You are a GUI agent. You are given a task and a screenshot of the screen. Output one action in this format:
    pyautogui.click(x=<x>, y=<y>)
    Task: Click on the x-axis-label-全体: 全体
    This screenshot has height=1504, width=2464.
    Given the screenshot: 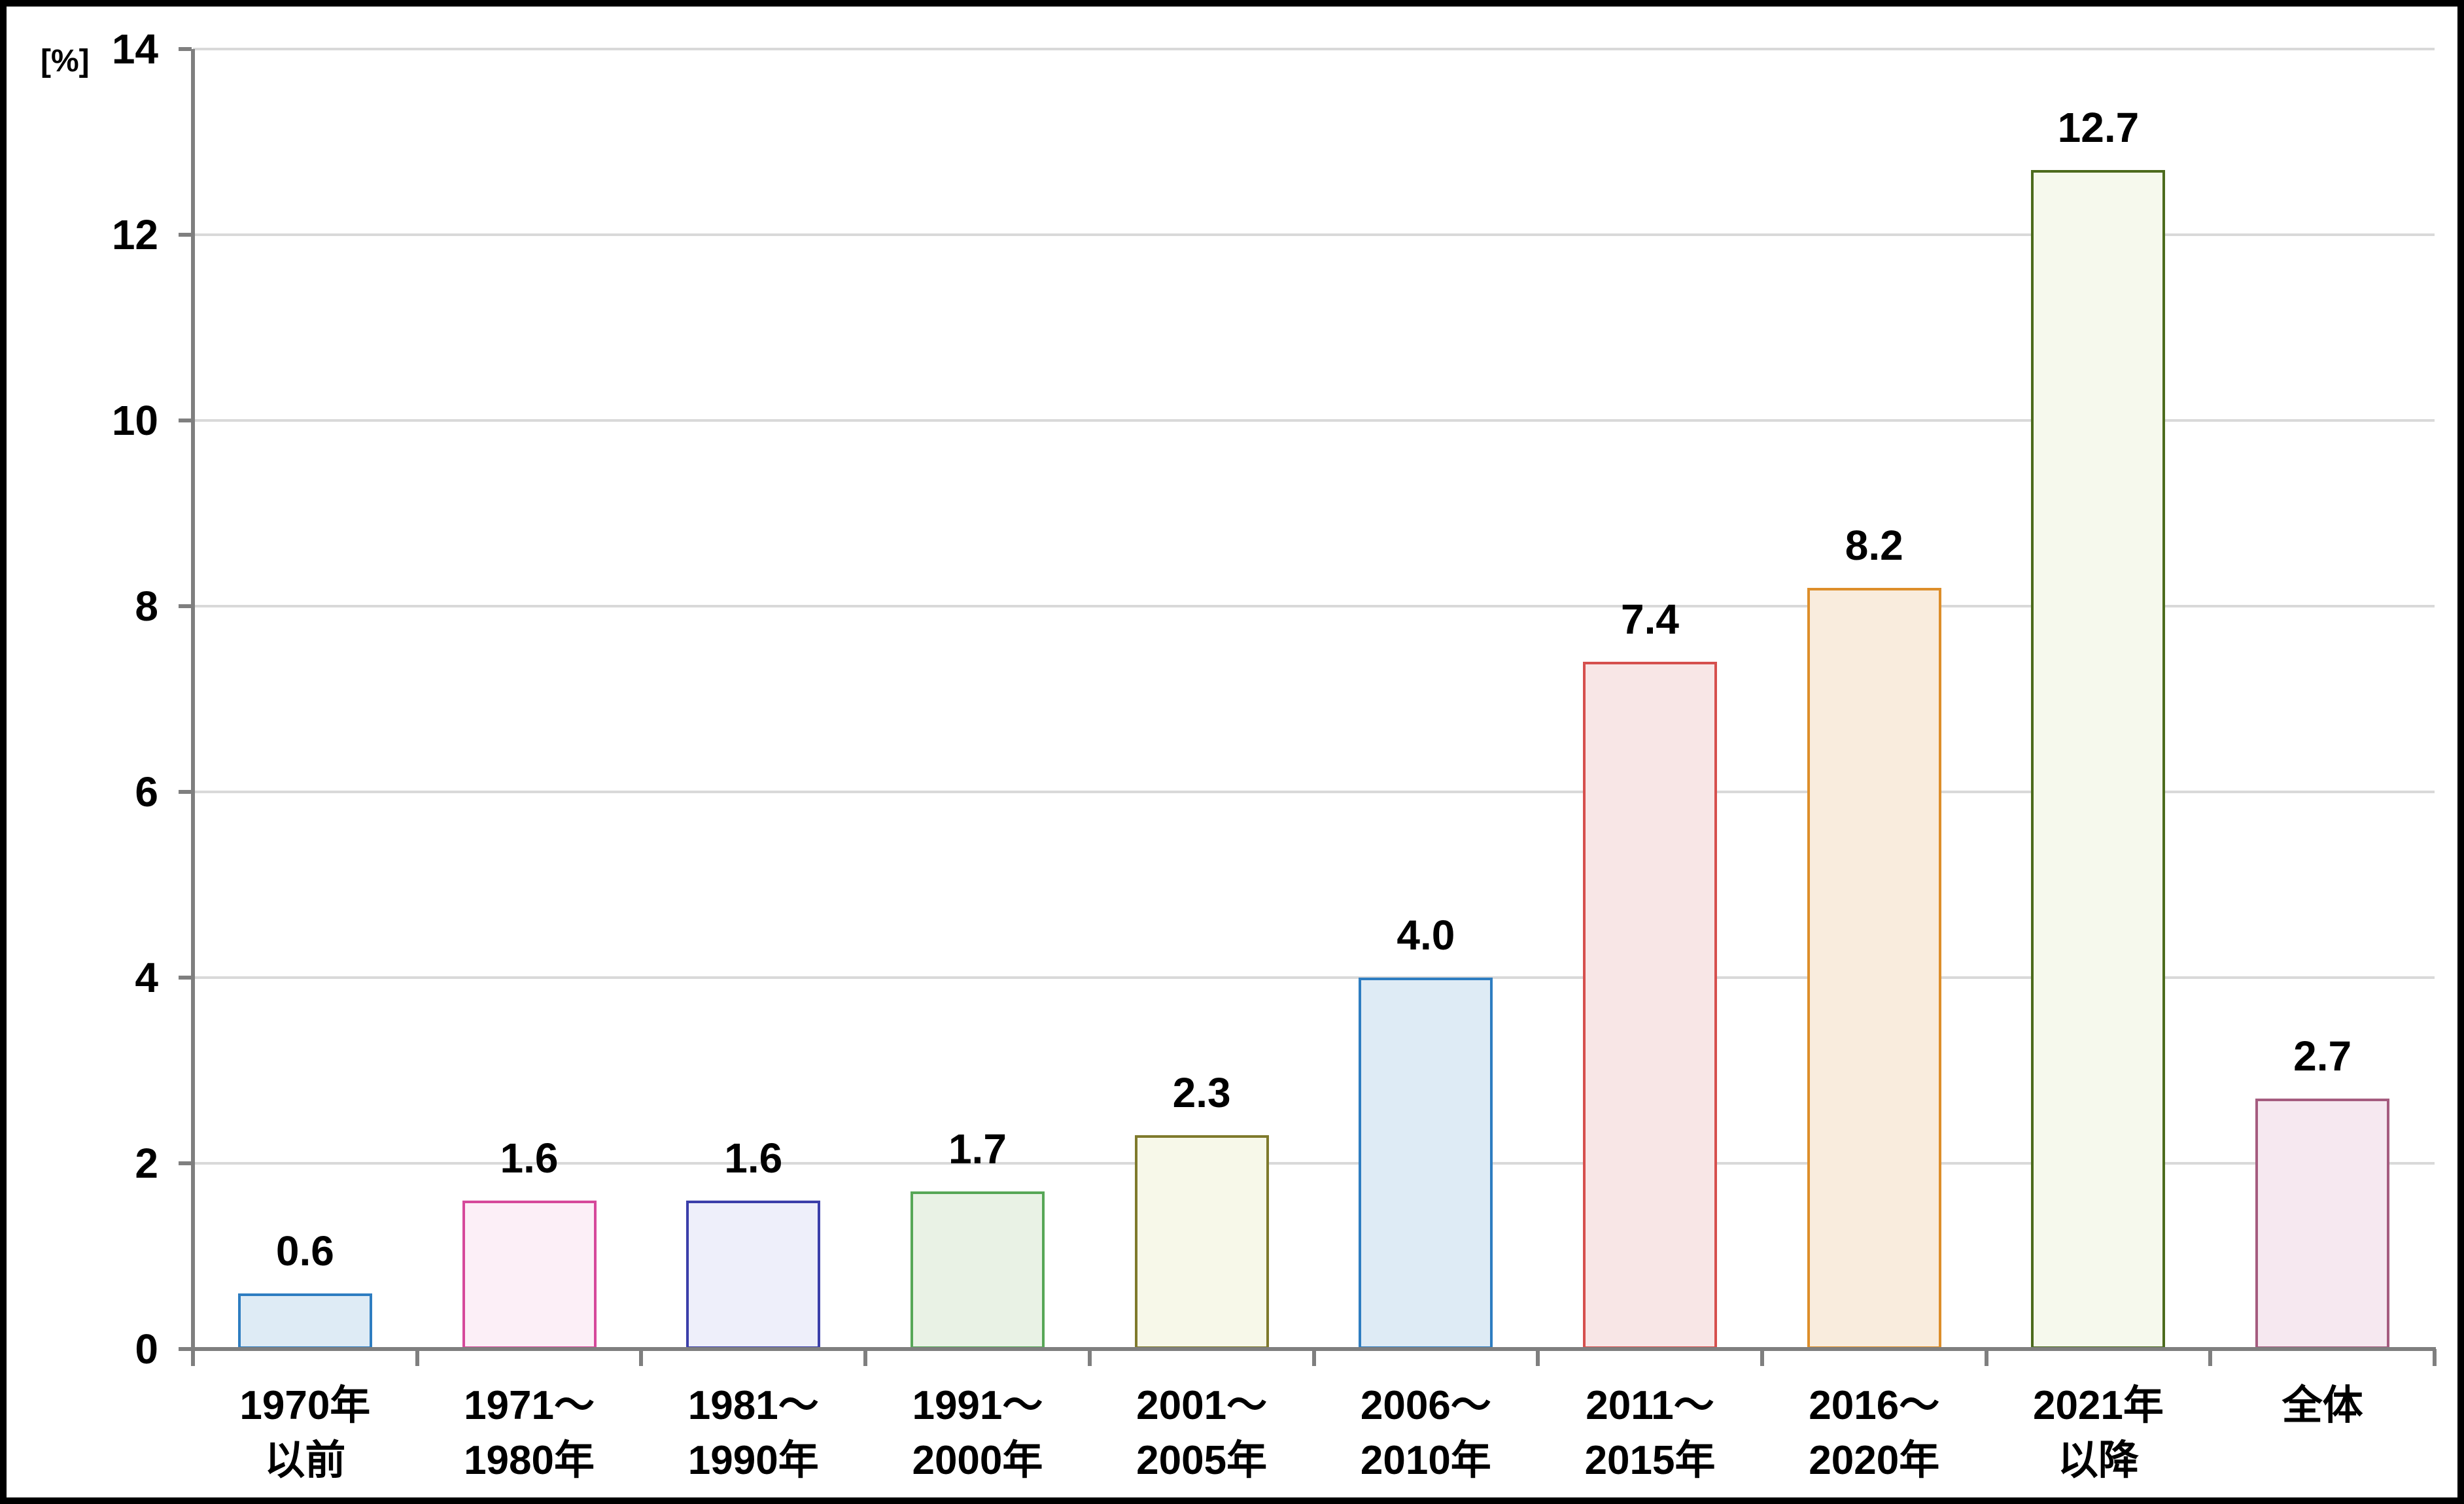 What is the action you would take?
    pyautogui.click(x=2322, y=1405)
    